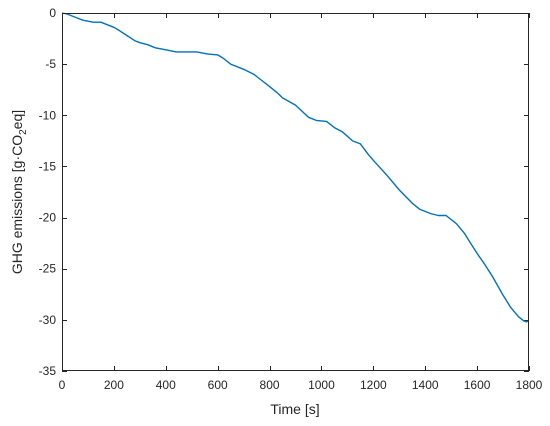 This screenshot has height=426, width=550. What do you see at coordinates (218, 385) in the screenshot?
I see `x-tick-label: 600` at bounding box center [218, 385].